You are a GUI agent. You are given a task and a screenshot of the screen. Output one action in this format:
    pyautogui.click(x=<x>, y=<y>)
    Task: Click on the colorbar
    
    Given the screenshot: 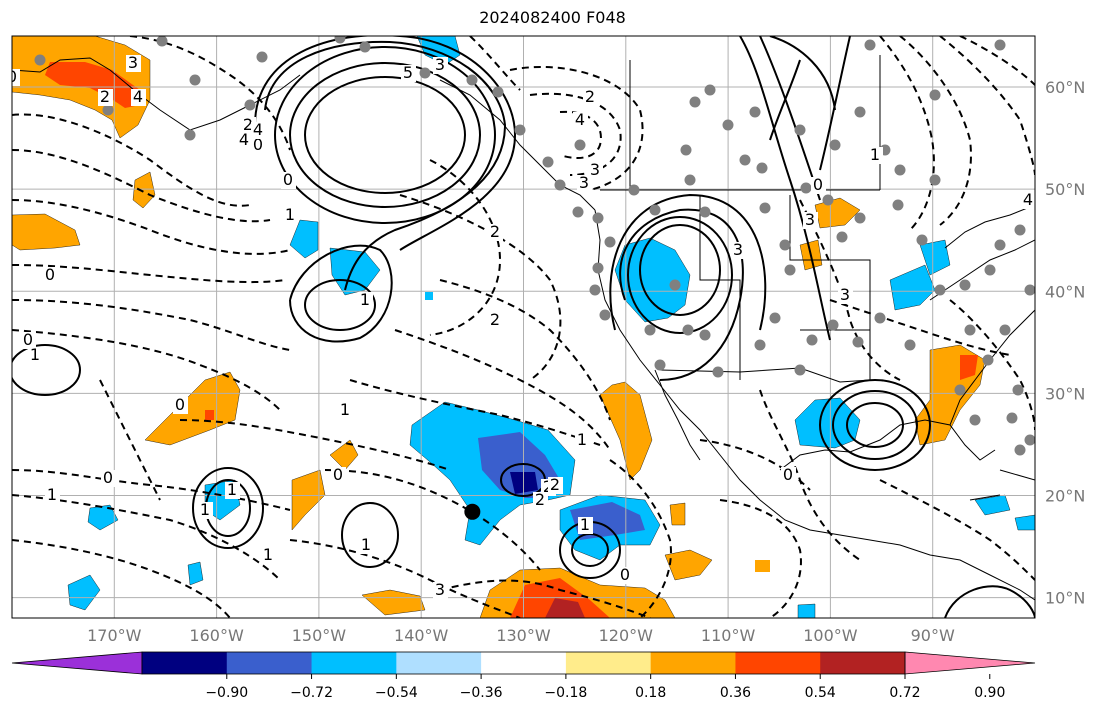 What is the action you would take?
    pyautogui.click(x=523, y=663)
    